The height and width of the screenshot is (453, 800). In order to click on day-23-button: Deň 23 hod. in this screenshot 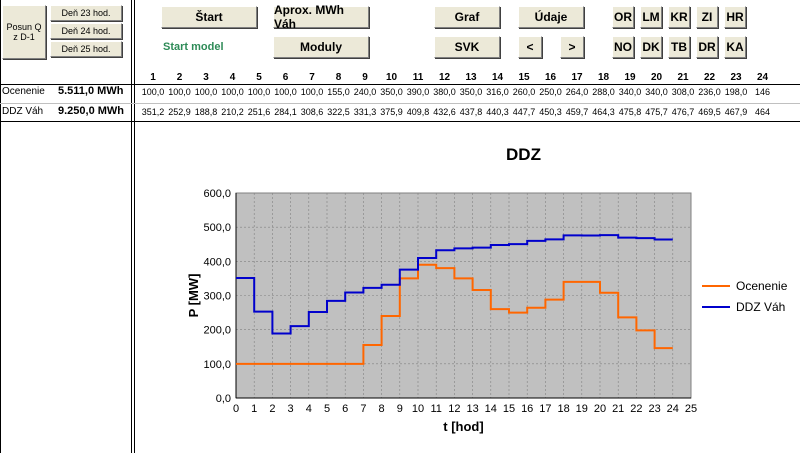, I will do `click(86, 13)`.